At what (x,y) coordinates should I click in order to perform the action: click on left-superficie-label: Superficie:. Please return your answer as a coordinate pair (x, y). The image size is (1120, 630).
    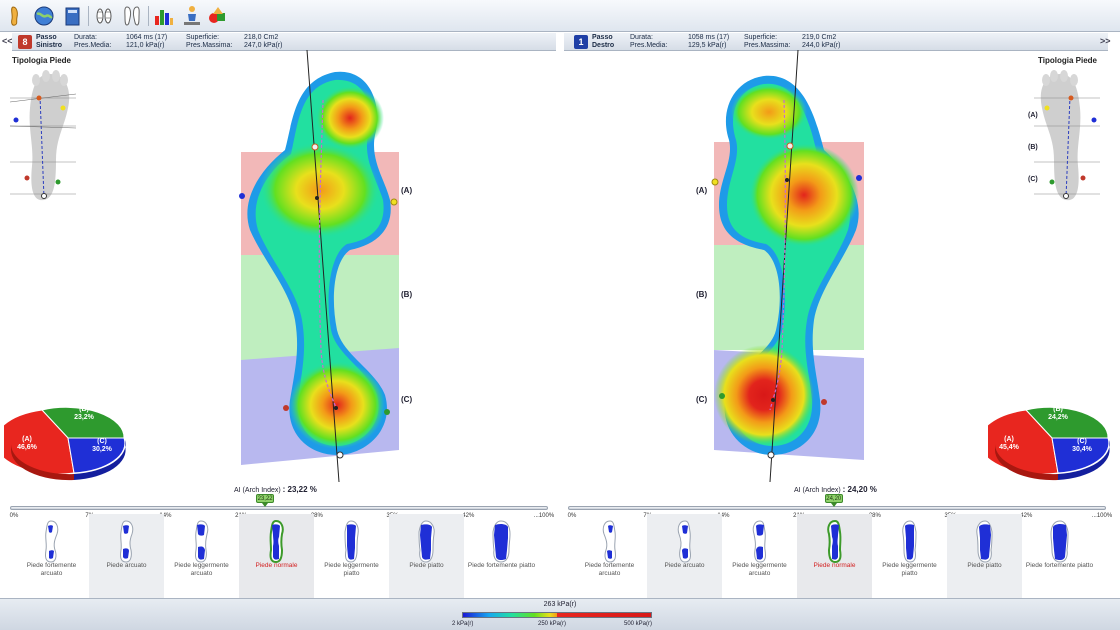
    Looking at the image, I should click on (203, 37).